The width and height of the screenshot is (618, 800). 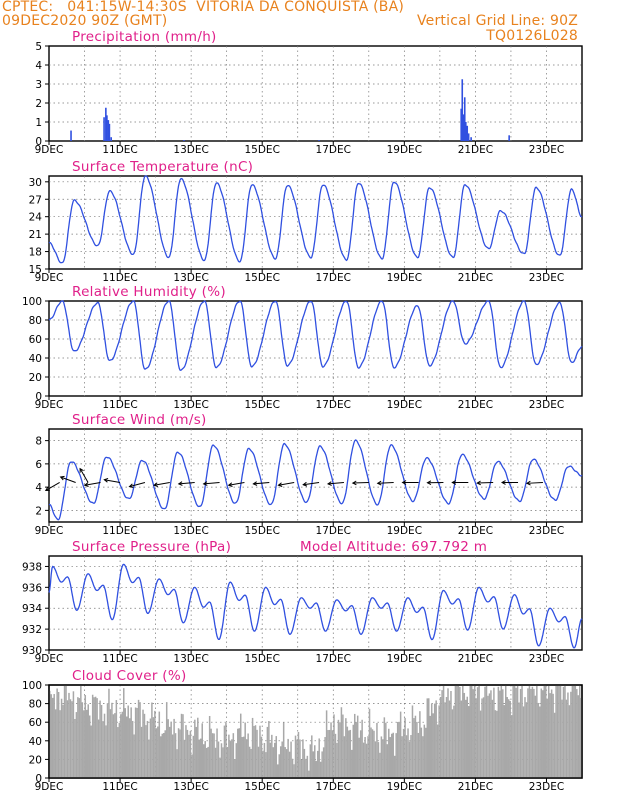 What do you see at coordinates (35, 235) in the screenshot?
I see `panel-1-ytick-label: 21` at bounding box center [35, 235].